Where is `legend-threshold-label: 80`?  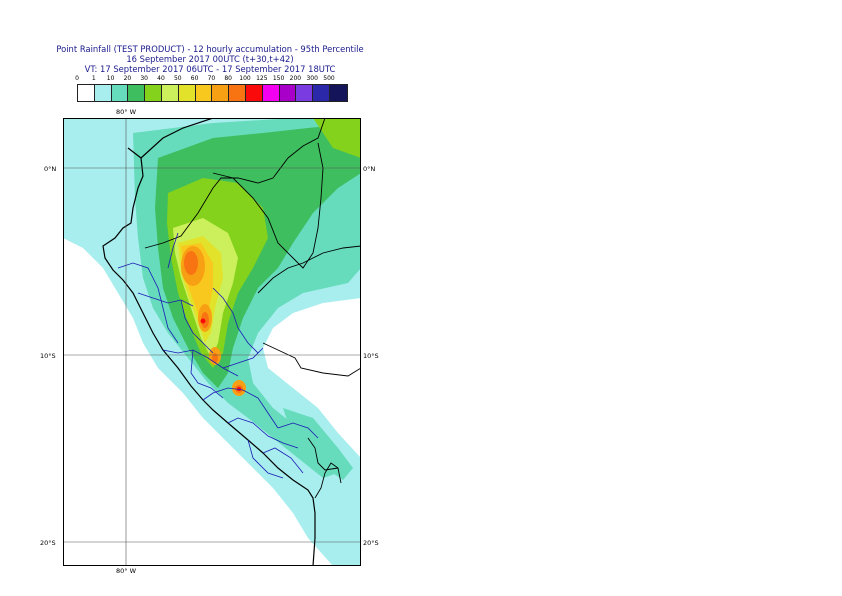
legend-threshold-label: 80 is located at coordinates (228, 78).